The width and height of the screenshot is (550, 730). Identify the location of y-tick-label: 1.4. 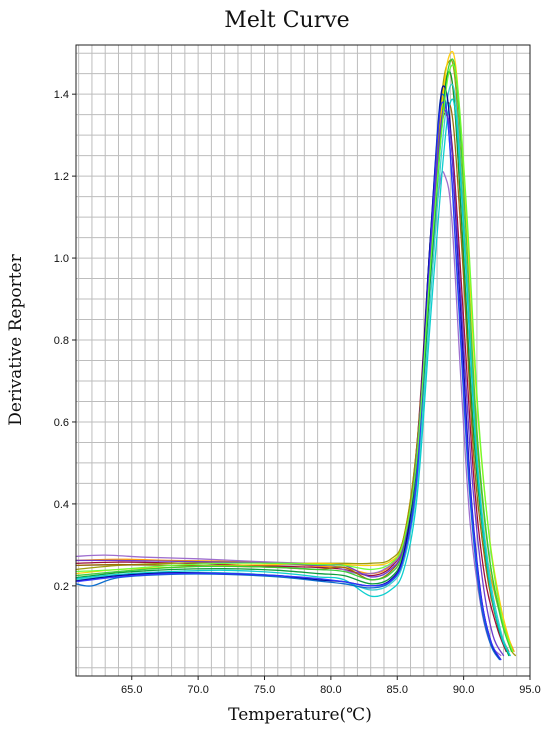
(61, 95).